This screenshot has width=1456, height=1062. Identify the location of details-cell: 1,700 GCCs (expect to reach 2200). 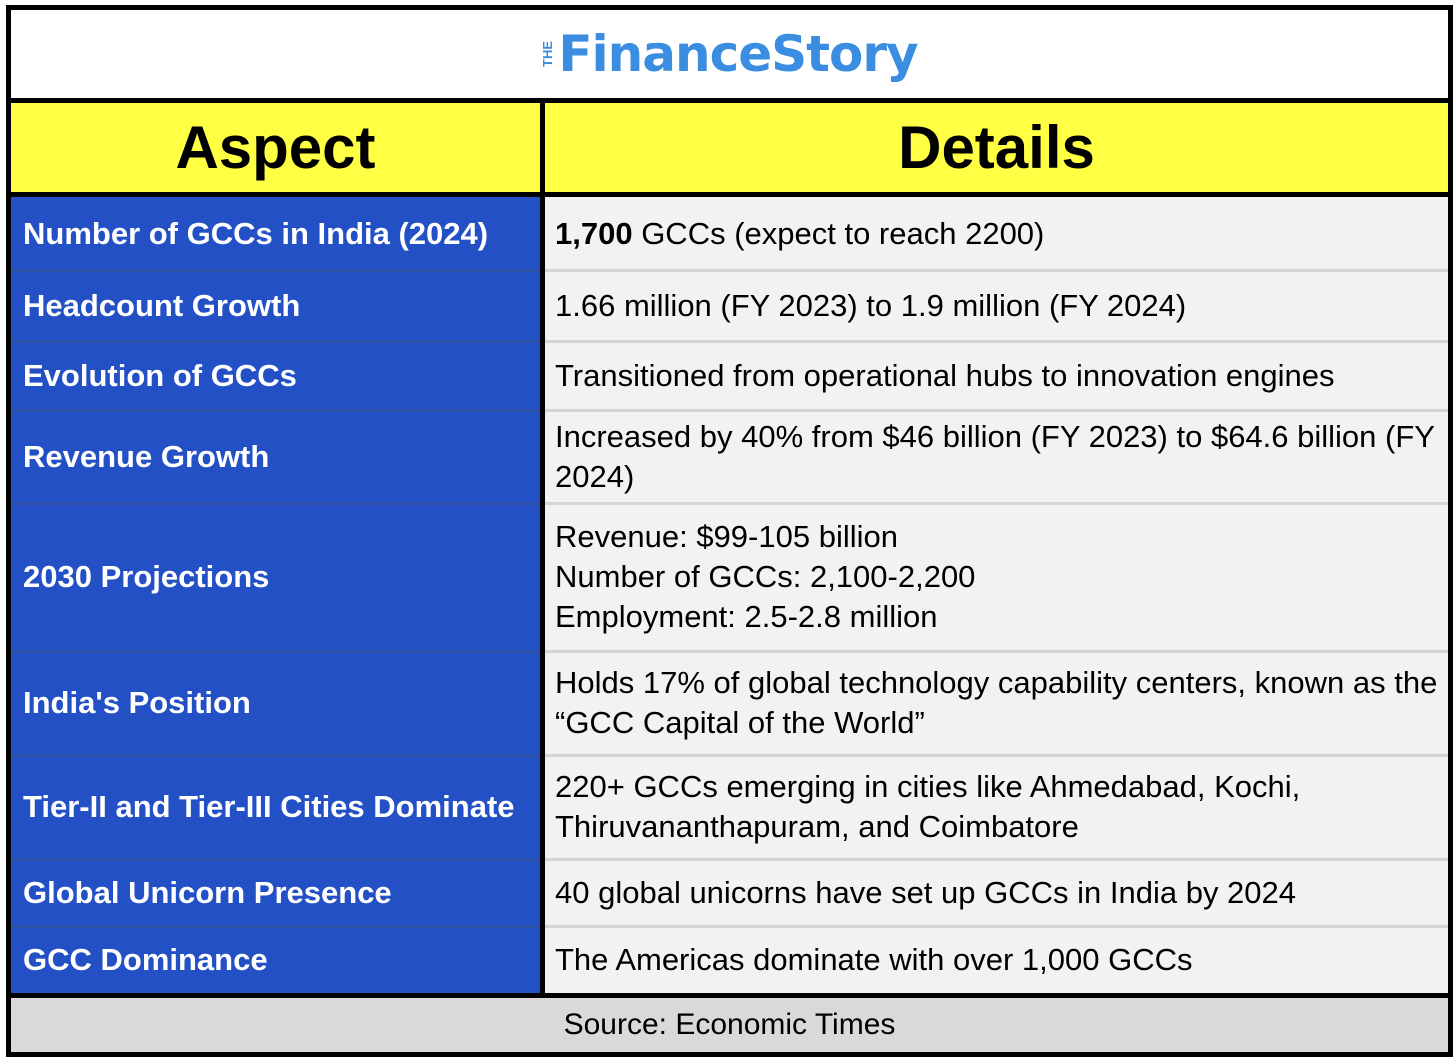
(996, 233).